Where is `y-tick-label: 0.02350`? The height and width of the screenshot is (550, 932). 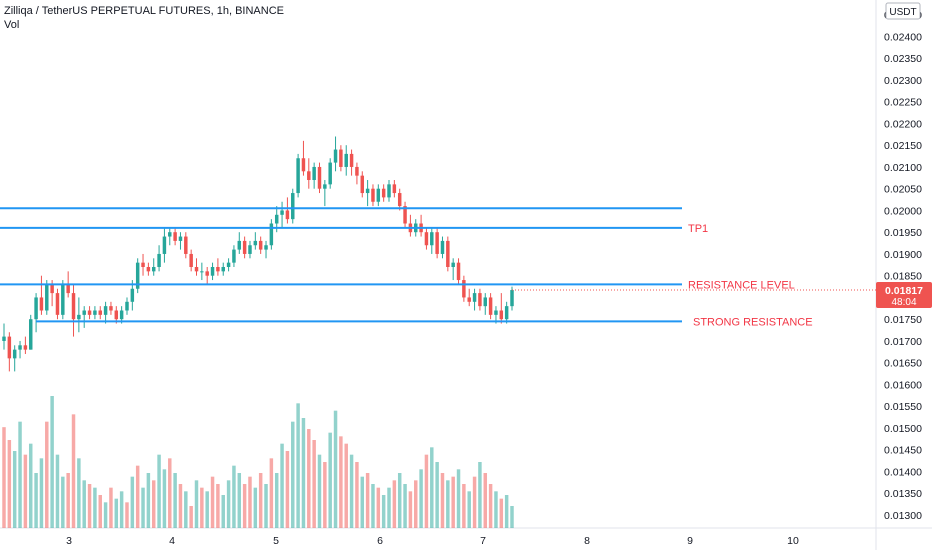
y-tick-label: 0.02350 is located at coordinates (903, 59).